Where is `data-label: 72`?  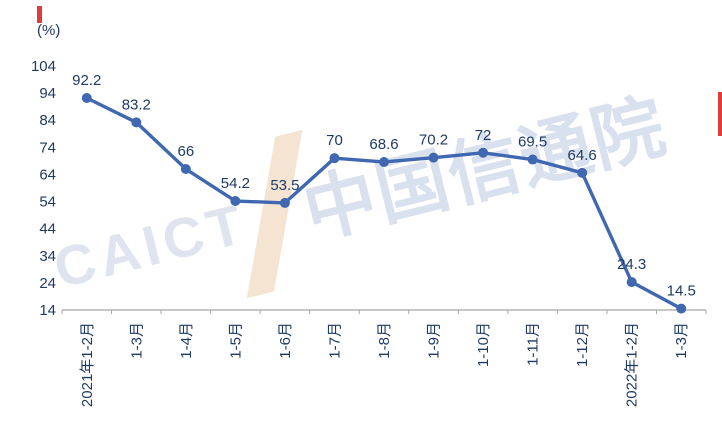 data-label: 72 is located at coordinates (483, 135).